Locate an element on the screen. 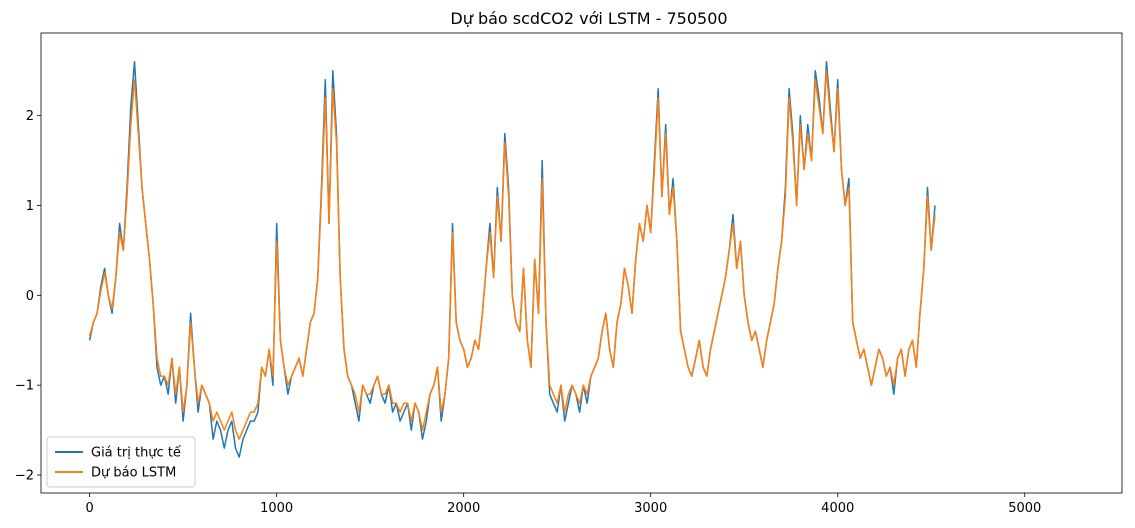 The width and height of the screenshot is (1135, 528). chart-title: Dự báo scdCO2 với LSTM - 750500 is located at coordinates (588, 18).